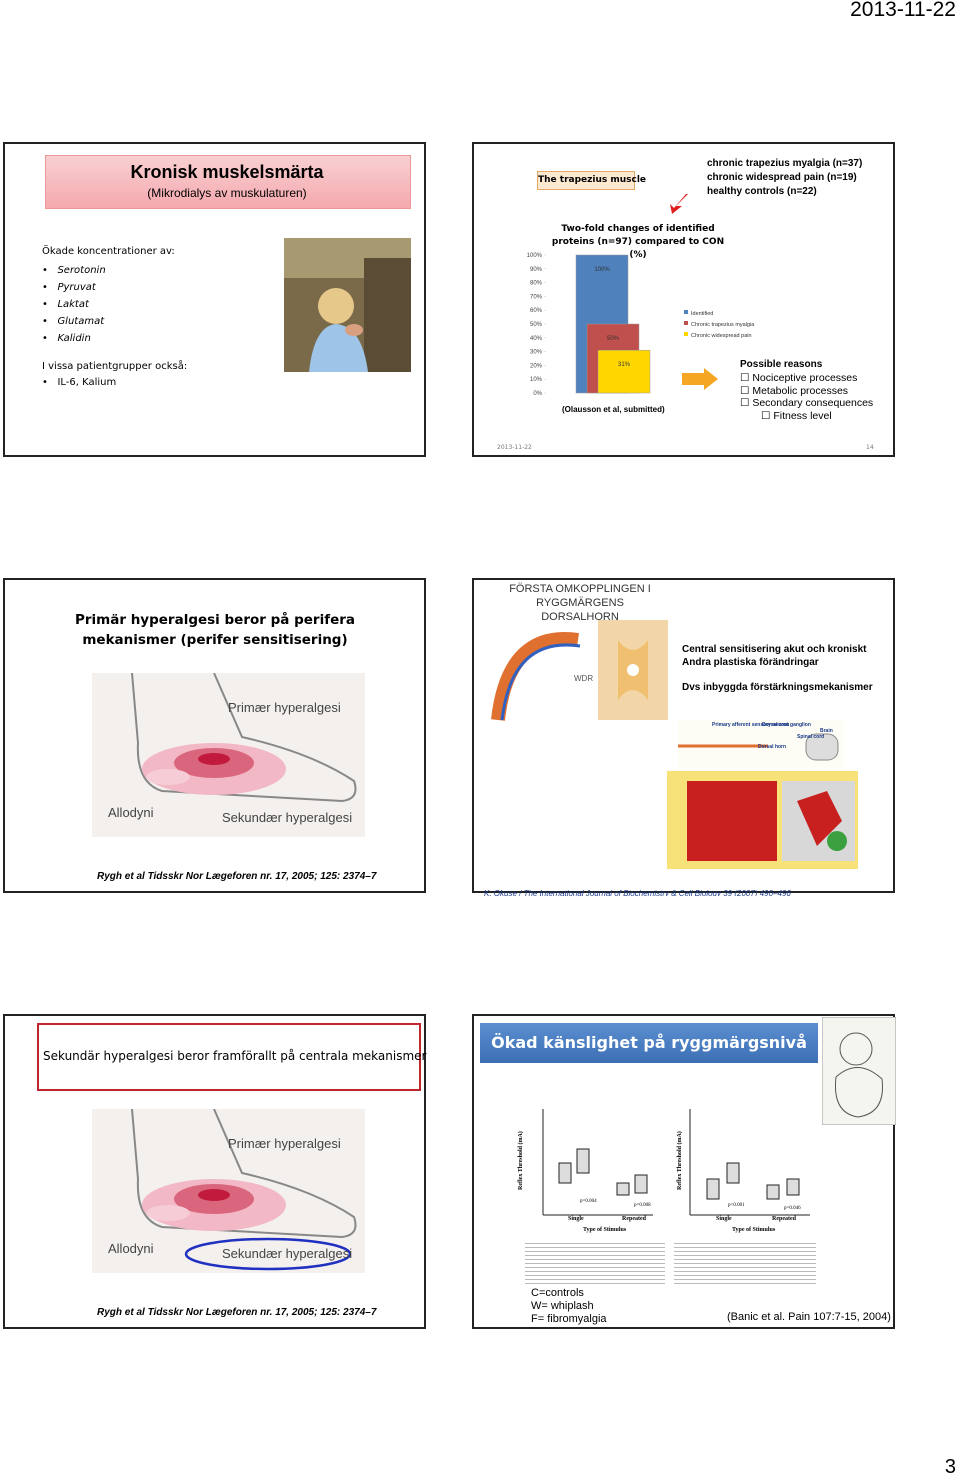  What do you see at coordinates (81, 270) in the screenshot?
I see `list-text: Serotonin` at bounding box center [81, 270].